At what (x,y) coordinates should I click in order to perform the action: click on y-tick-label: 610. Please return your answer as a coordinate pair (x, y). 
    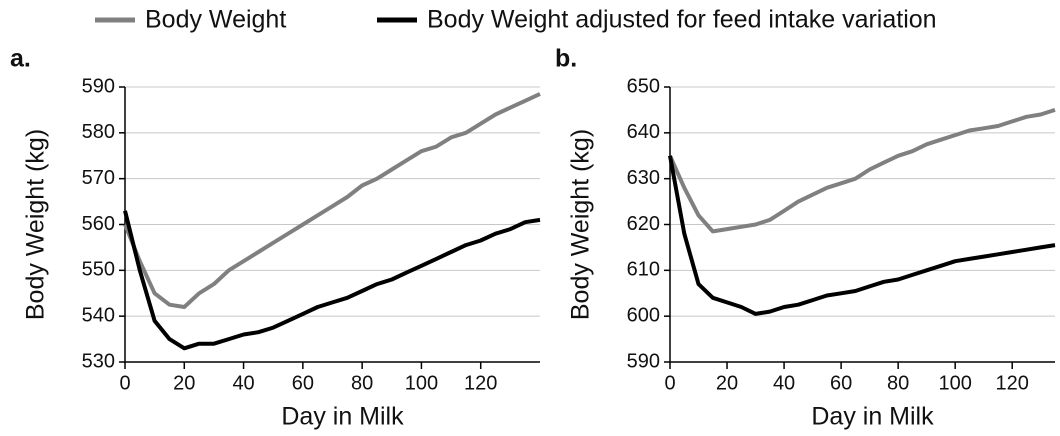
    Looking at the image, I should click on (643, 270).